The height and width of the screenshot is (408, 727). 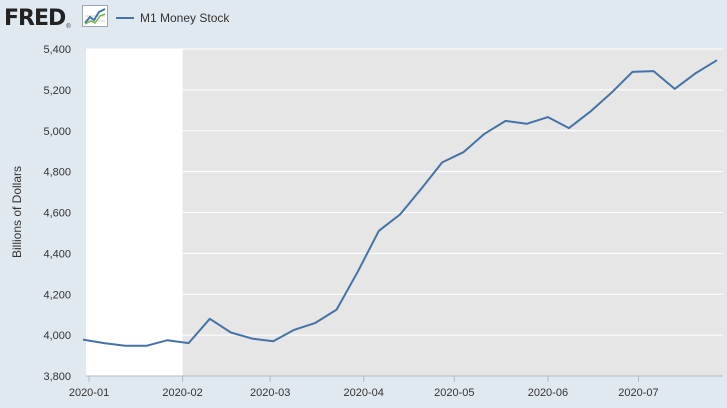 I want to click on chart-legend: M1 Money Stock, so click(x=172, y=18).